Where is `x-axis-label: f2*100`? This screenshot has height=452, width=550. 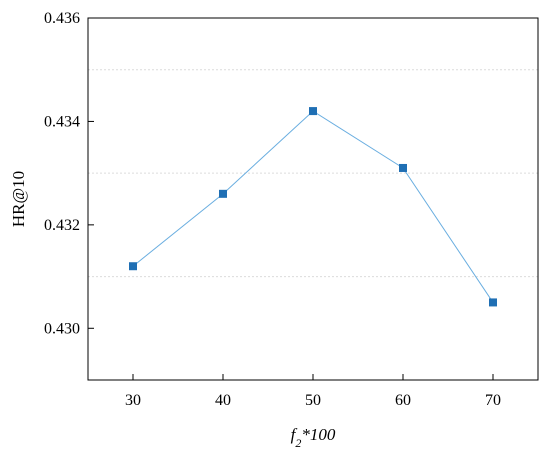 x-axis-label: f2*100 is located at coordinates (313, 437).